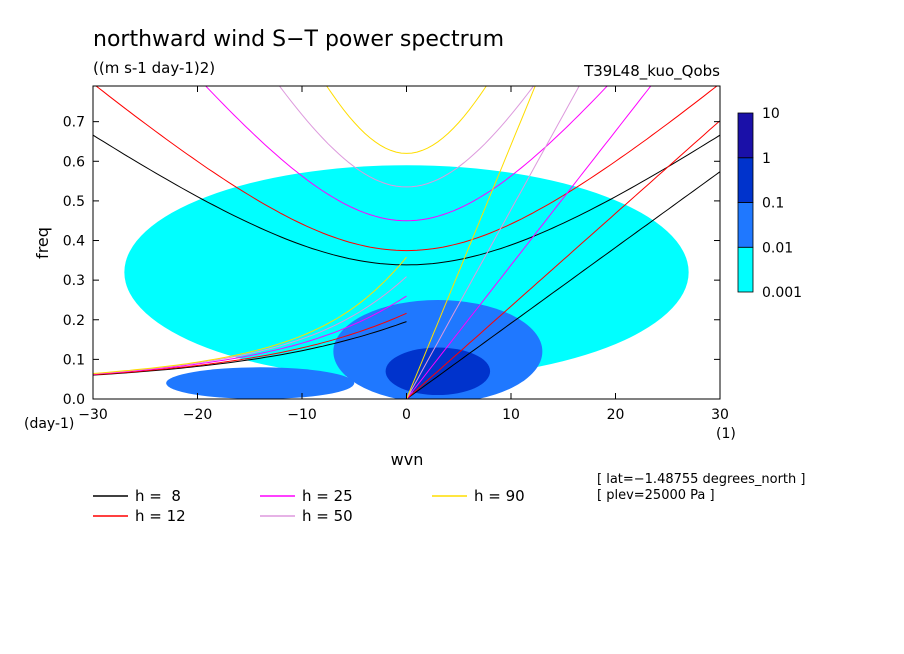 The height and width of the screenshot is (654, 904). Describe the element at coordinates (93, 415) in the screenshot. I see `x-tick-label: −30` at that location.